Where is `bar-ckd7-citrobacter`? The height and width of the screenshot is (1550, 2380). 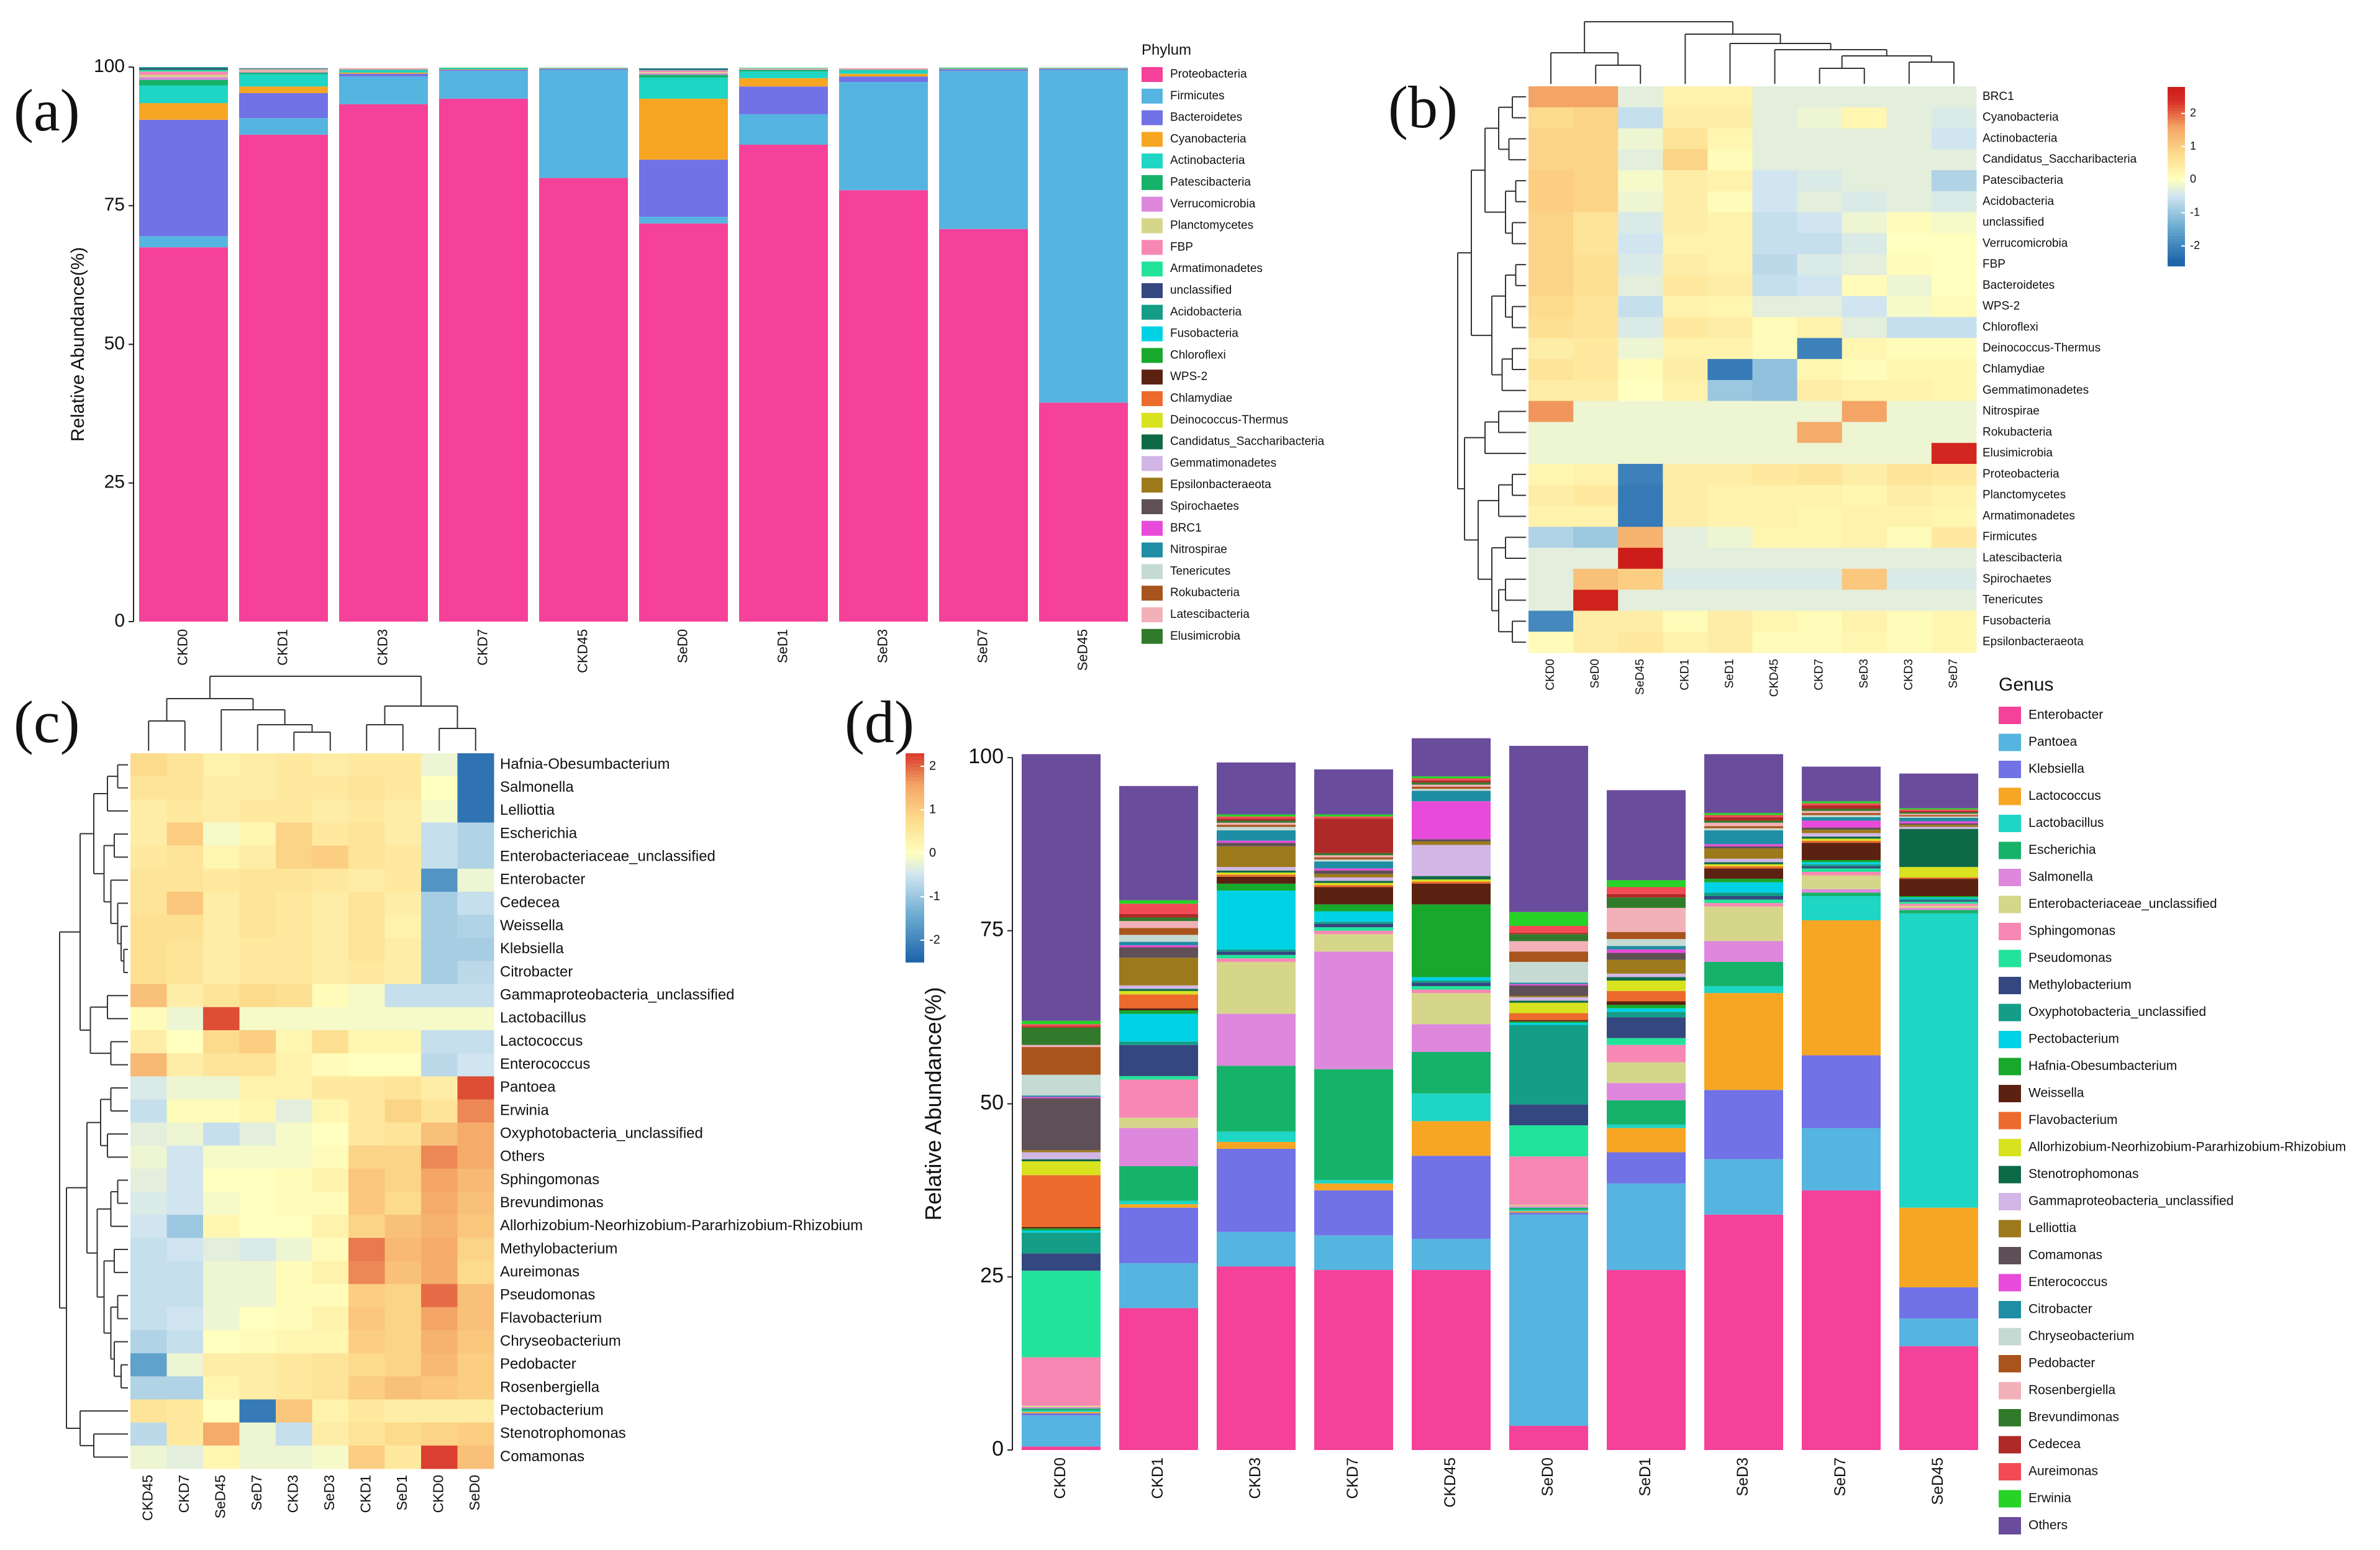
bar-ckd7-citrobacter is located at coordinates (1354, 865).